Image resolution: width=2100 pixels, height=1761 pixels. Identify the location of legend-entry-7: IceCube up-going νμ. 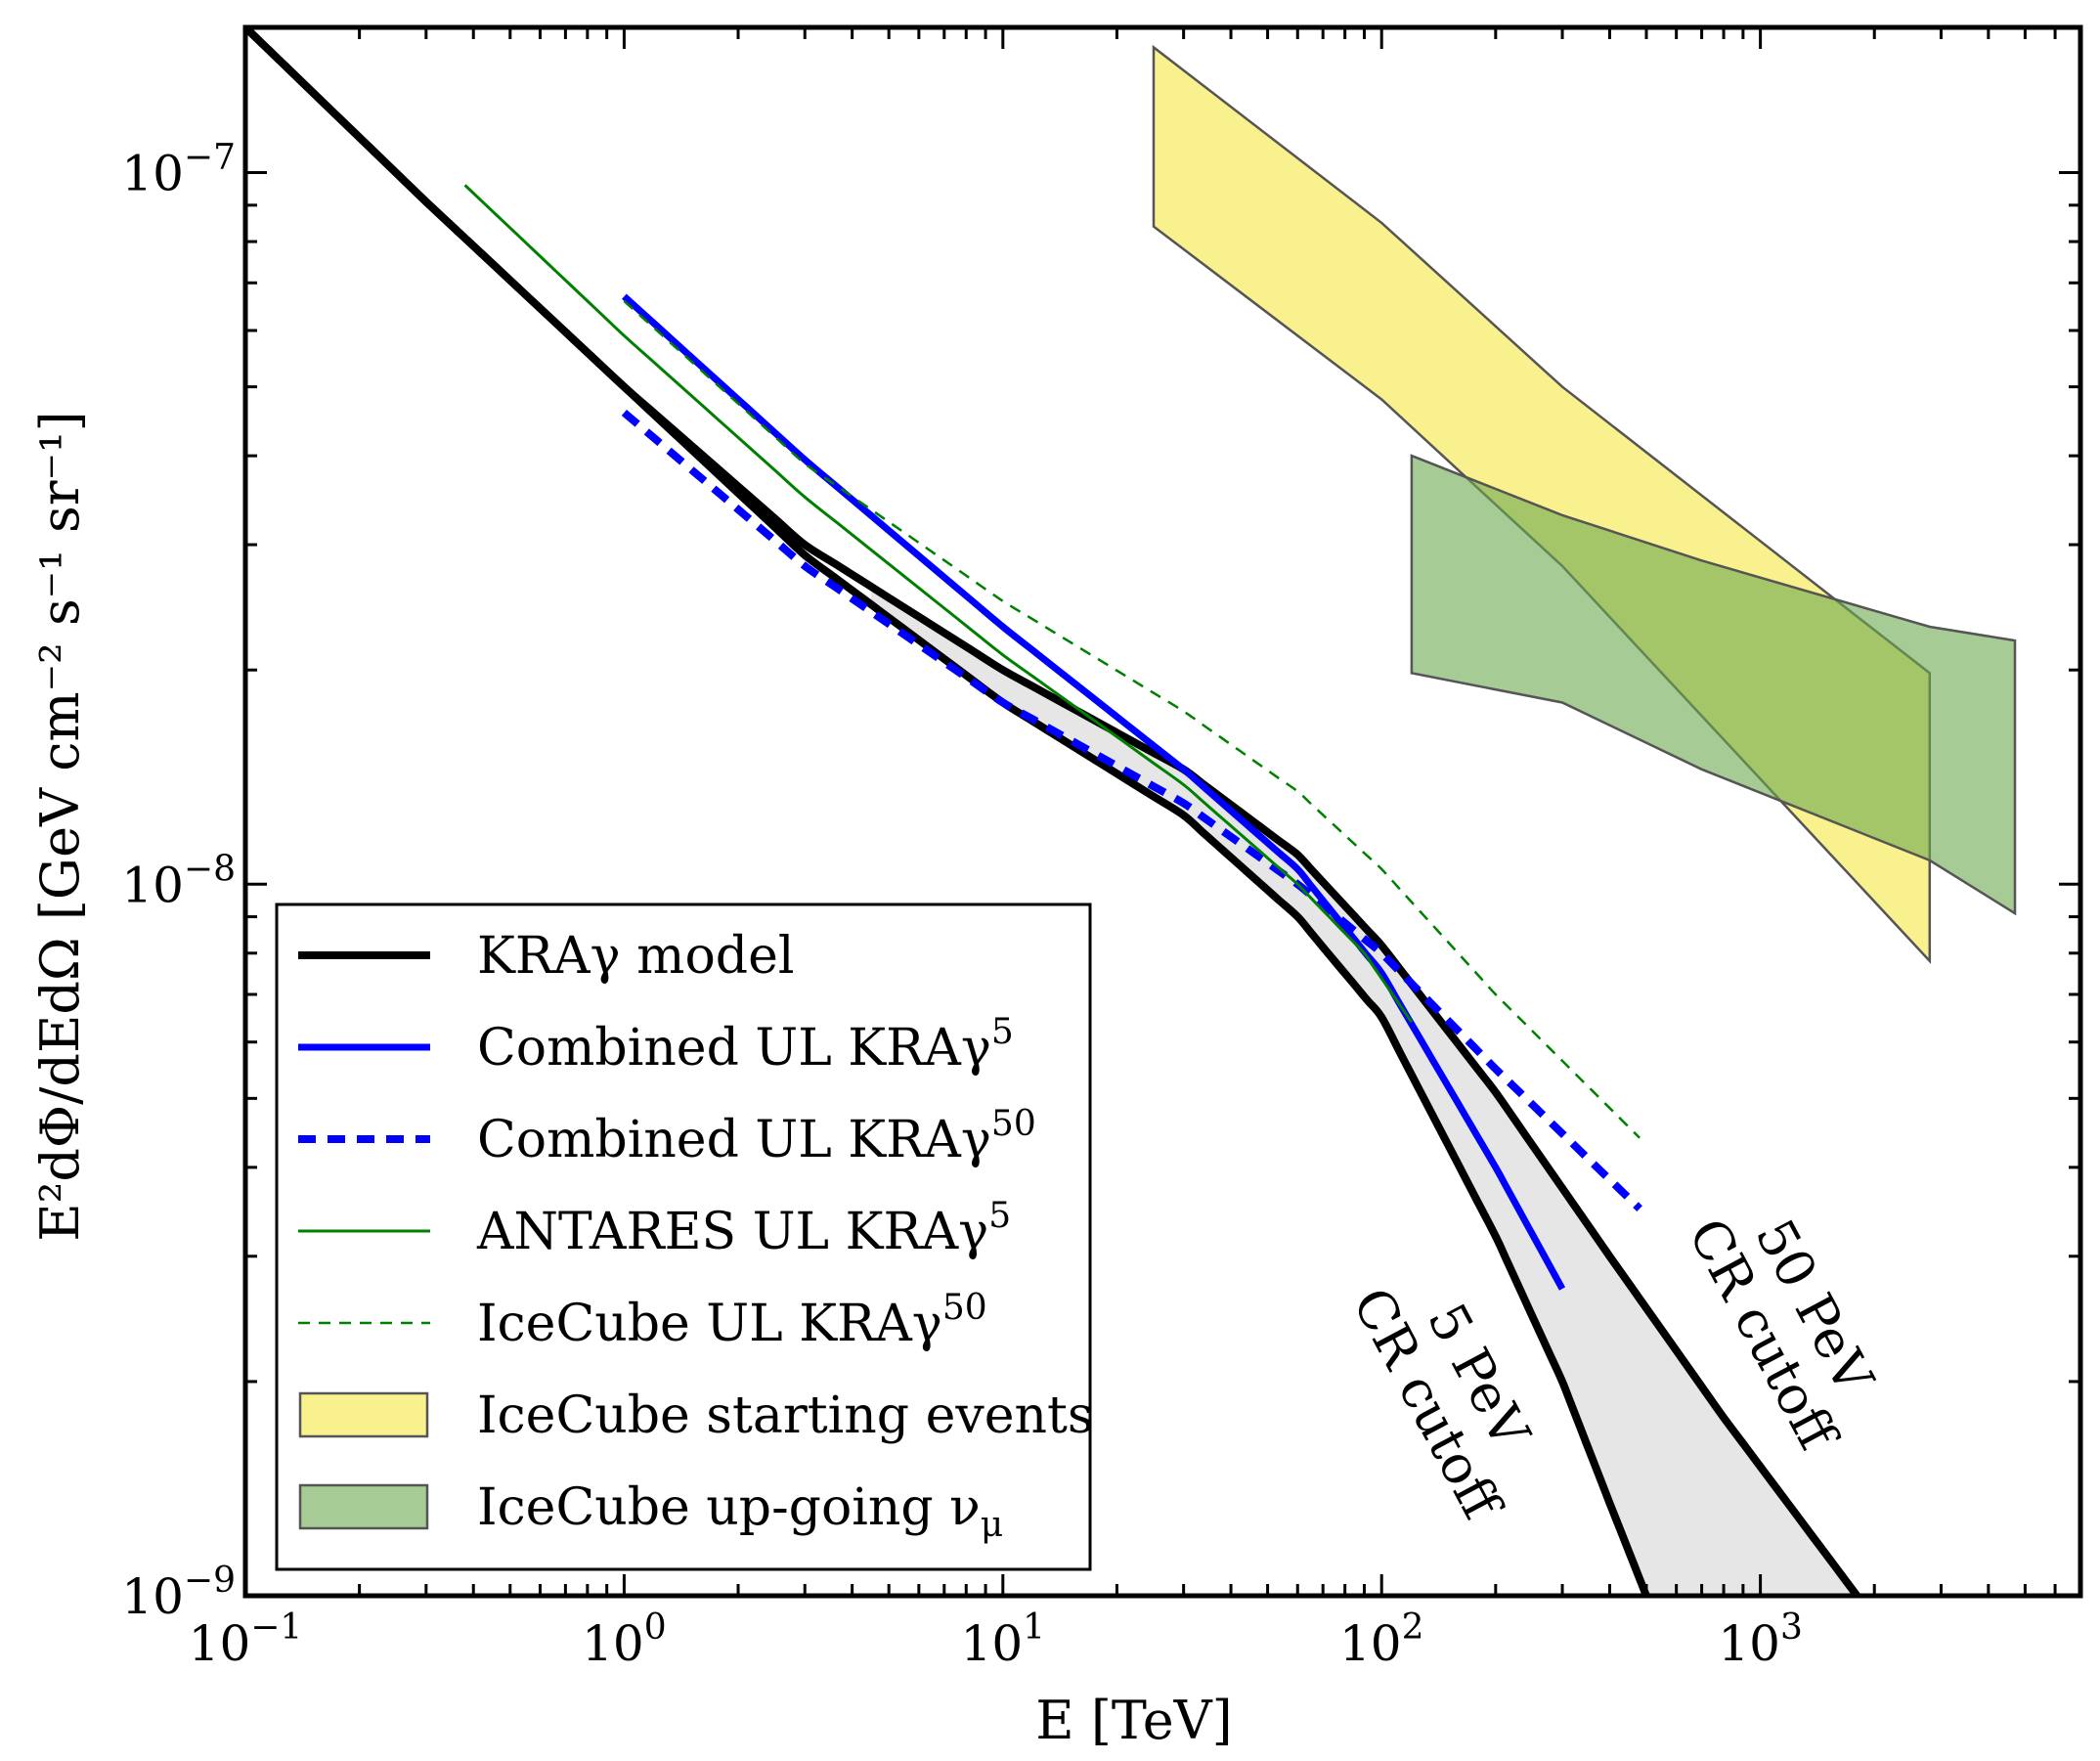
(651, 1511).